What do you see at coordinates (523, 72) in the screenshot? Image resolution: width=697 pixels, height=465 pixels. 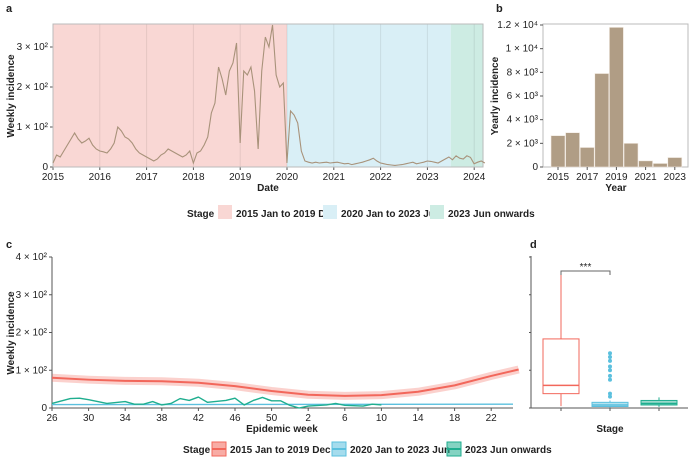 I see `y-tick-label: 8 × 10³` at bounding box center [523, 72].